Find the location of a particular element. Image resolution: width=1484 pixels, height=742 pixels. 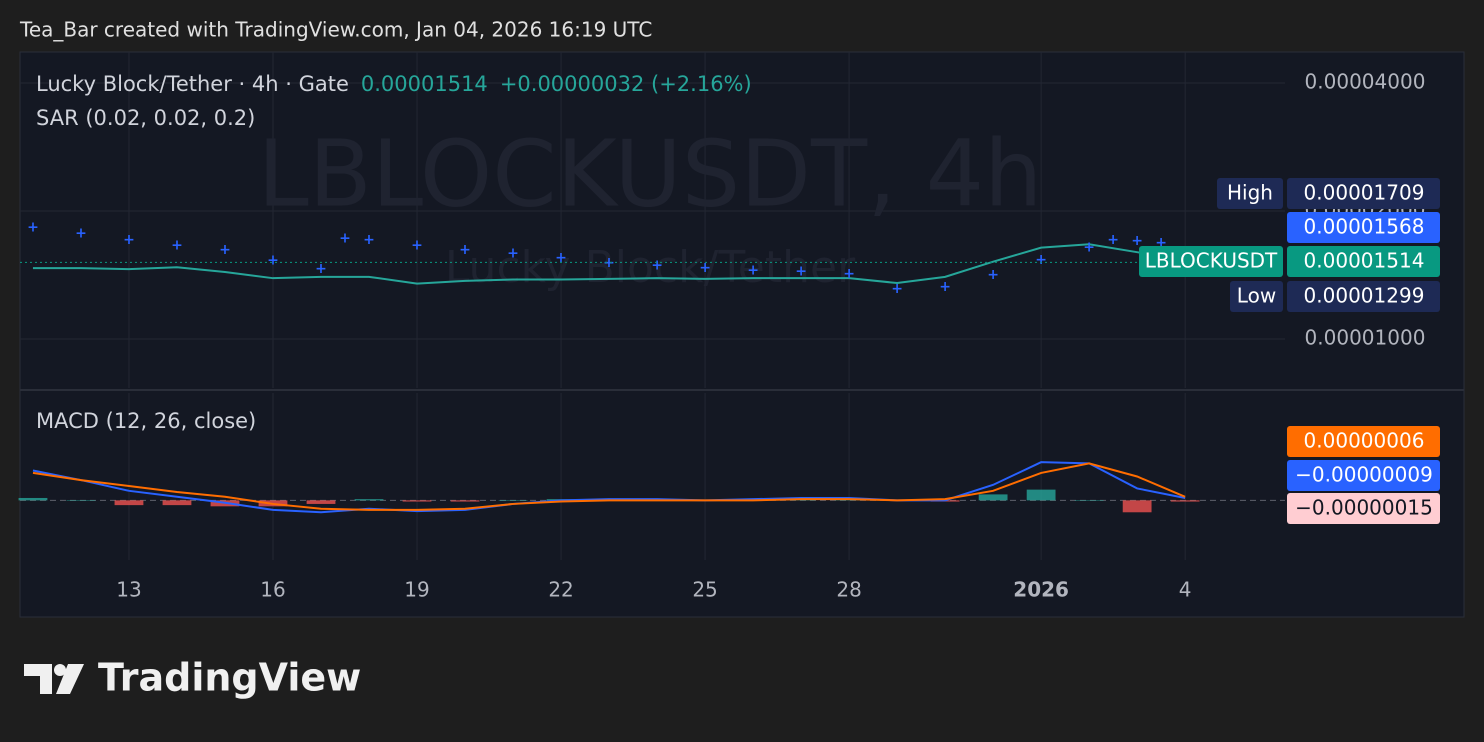

indicator-label: MACD (12, 26, close) is located at coordinates (146, 421).